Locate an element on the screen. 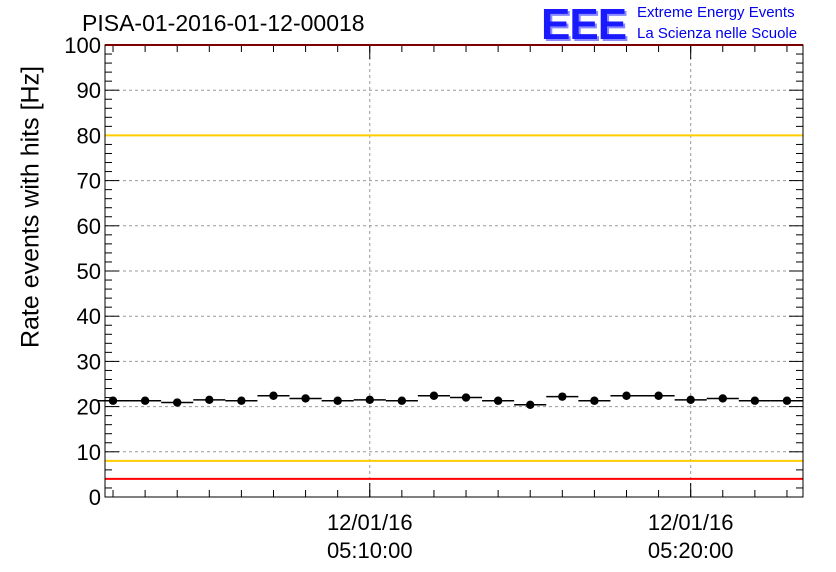  y-tick-label: 70 is located at coordinates (89, 181).